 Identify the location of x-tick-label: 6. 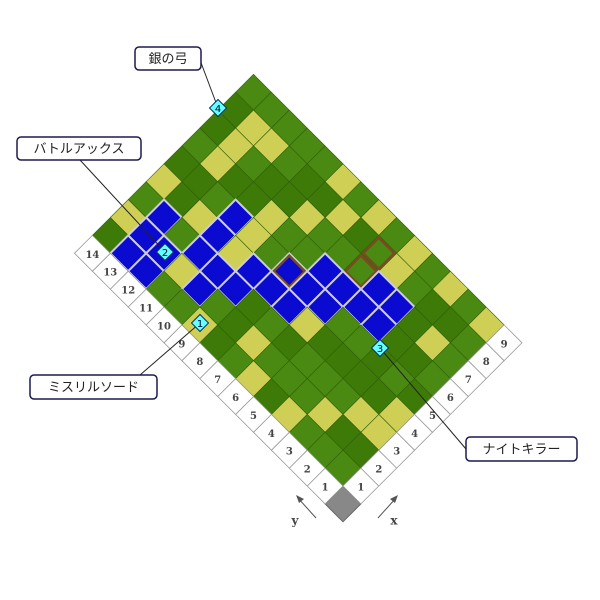
(450, 398).